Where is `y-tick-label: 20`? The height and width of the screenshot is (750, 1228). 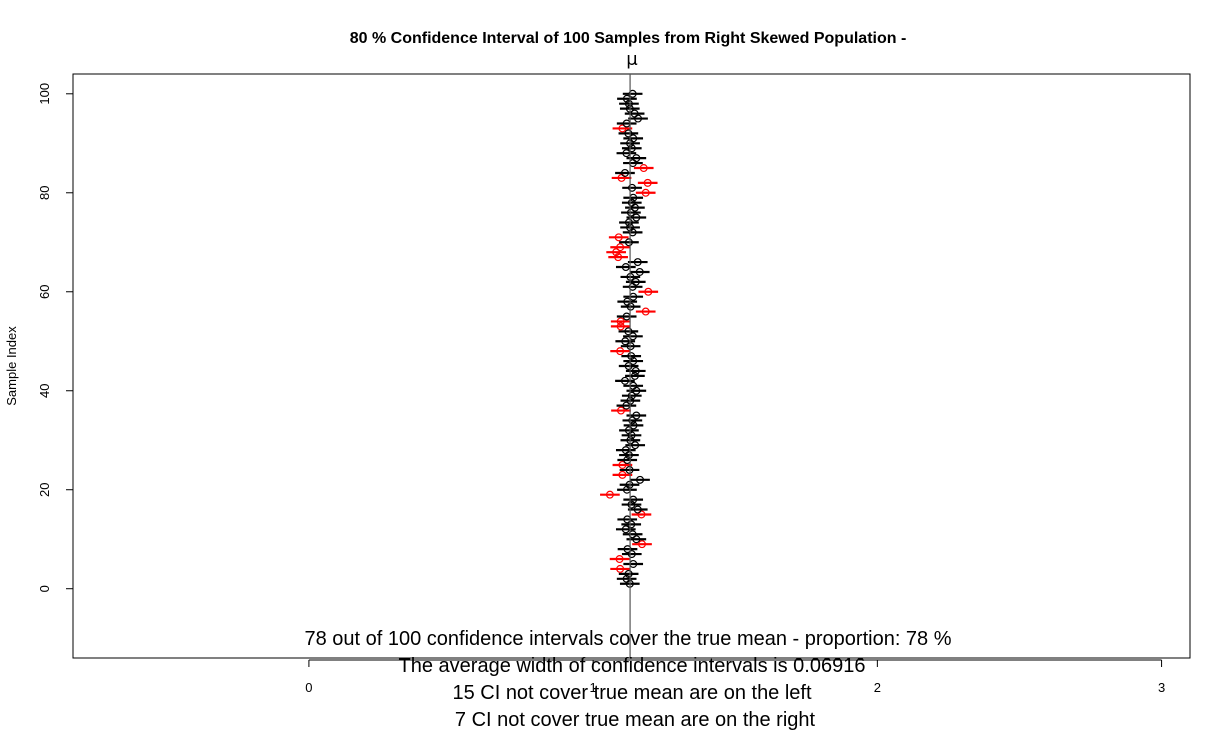 y-tick-label: 20 is located at coordinates (44, 489).